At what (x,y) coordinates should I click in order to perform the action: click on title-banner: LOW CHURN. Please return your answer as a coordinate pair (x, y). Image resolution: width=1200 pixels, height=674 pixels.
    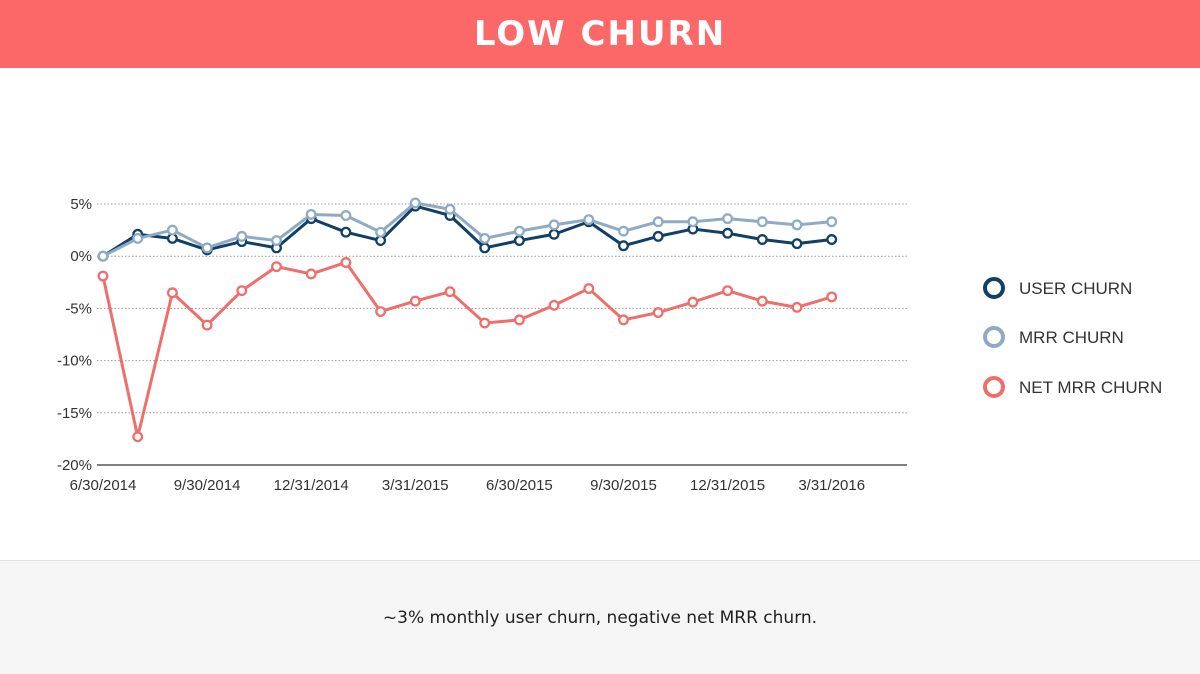
    Looking at the image, I should click on (600, 34).